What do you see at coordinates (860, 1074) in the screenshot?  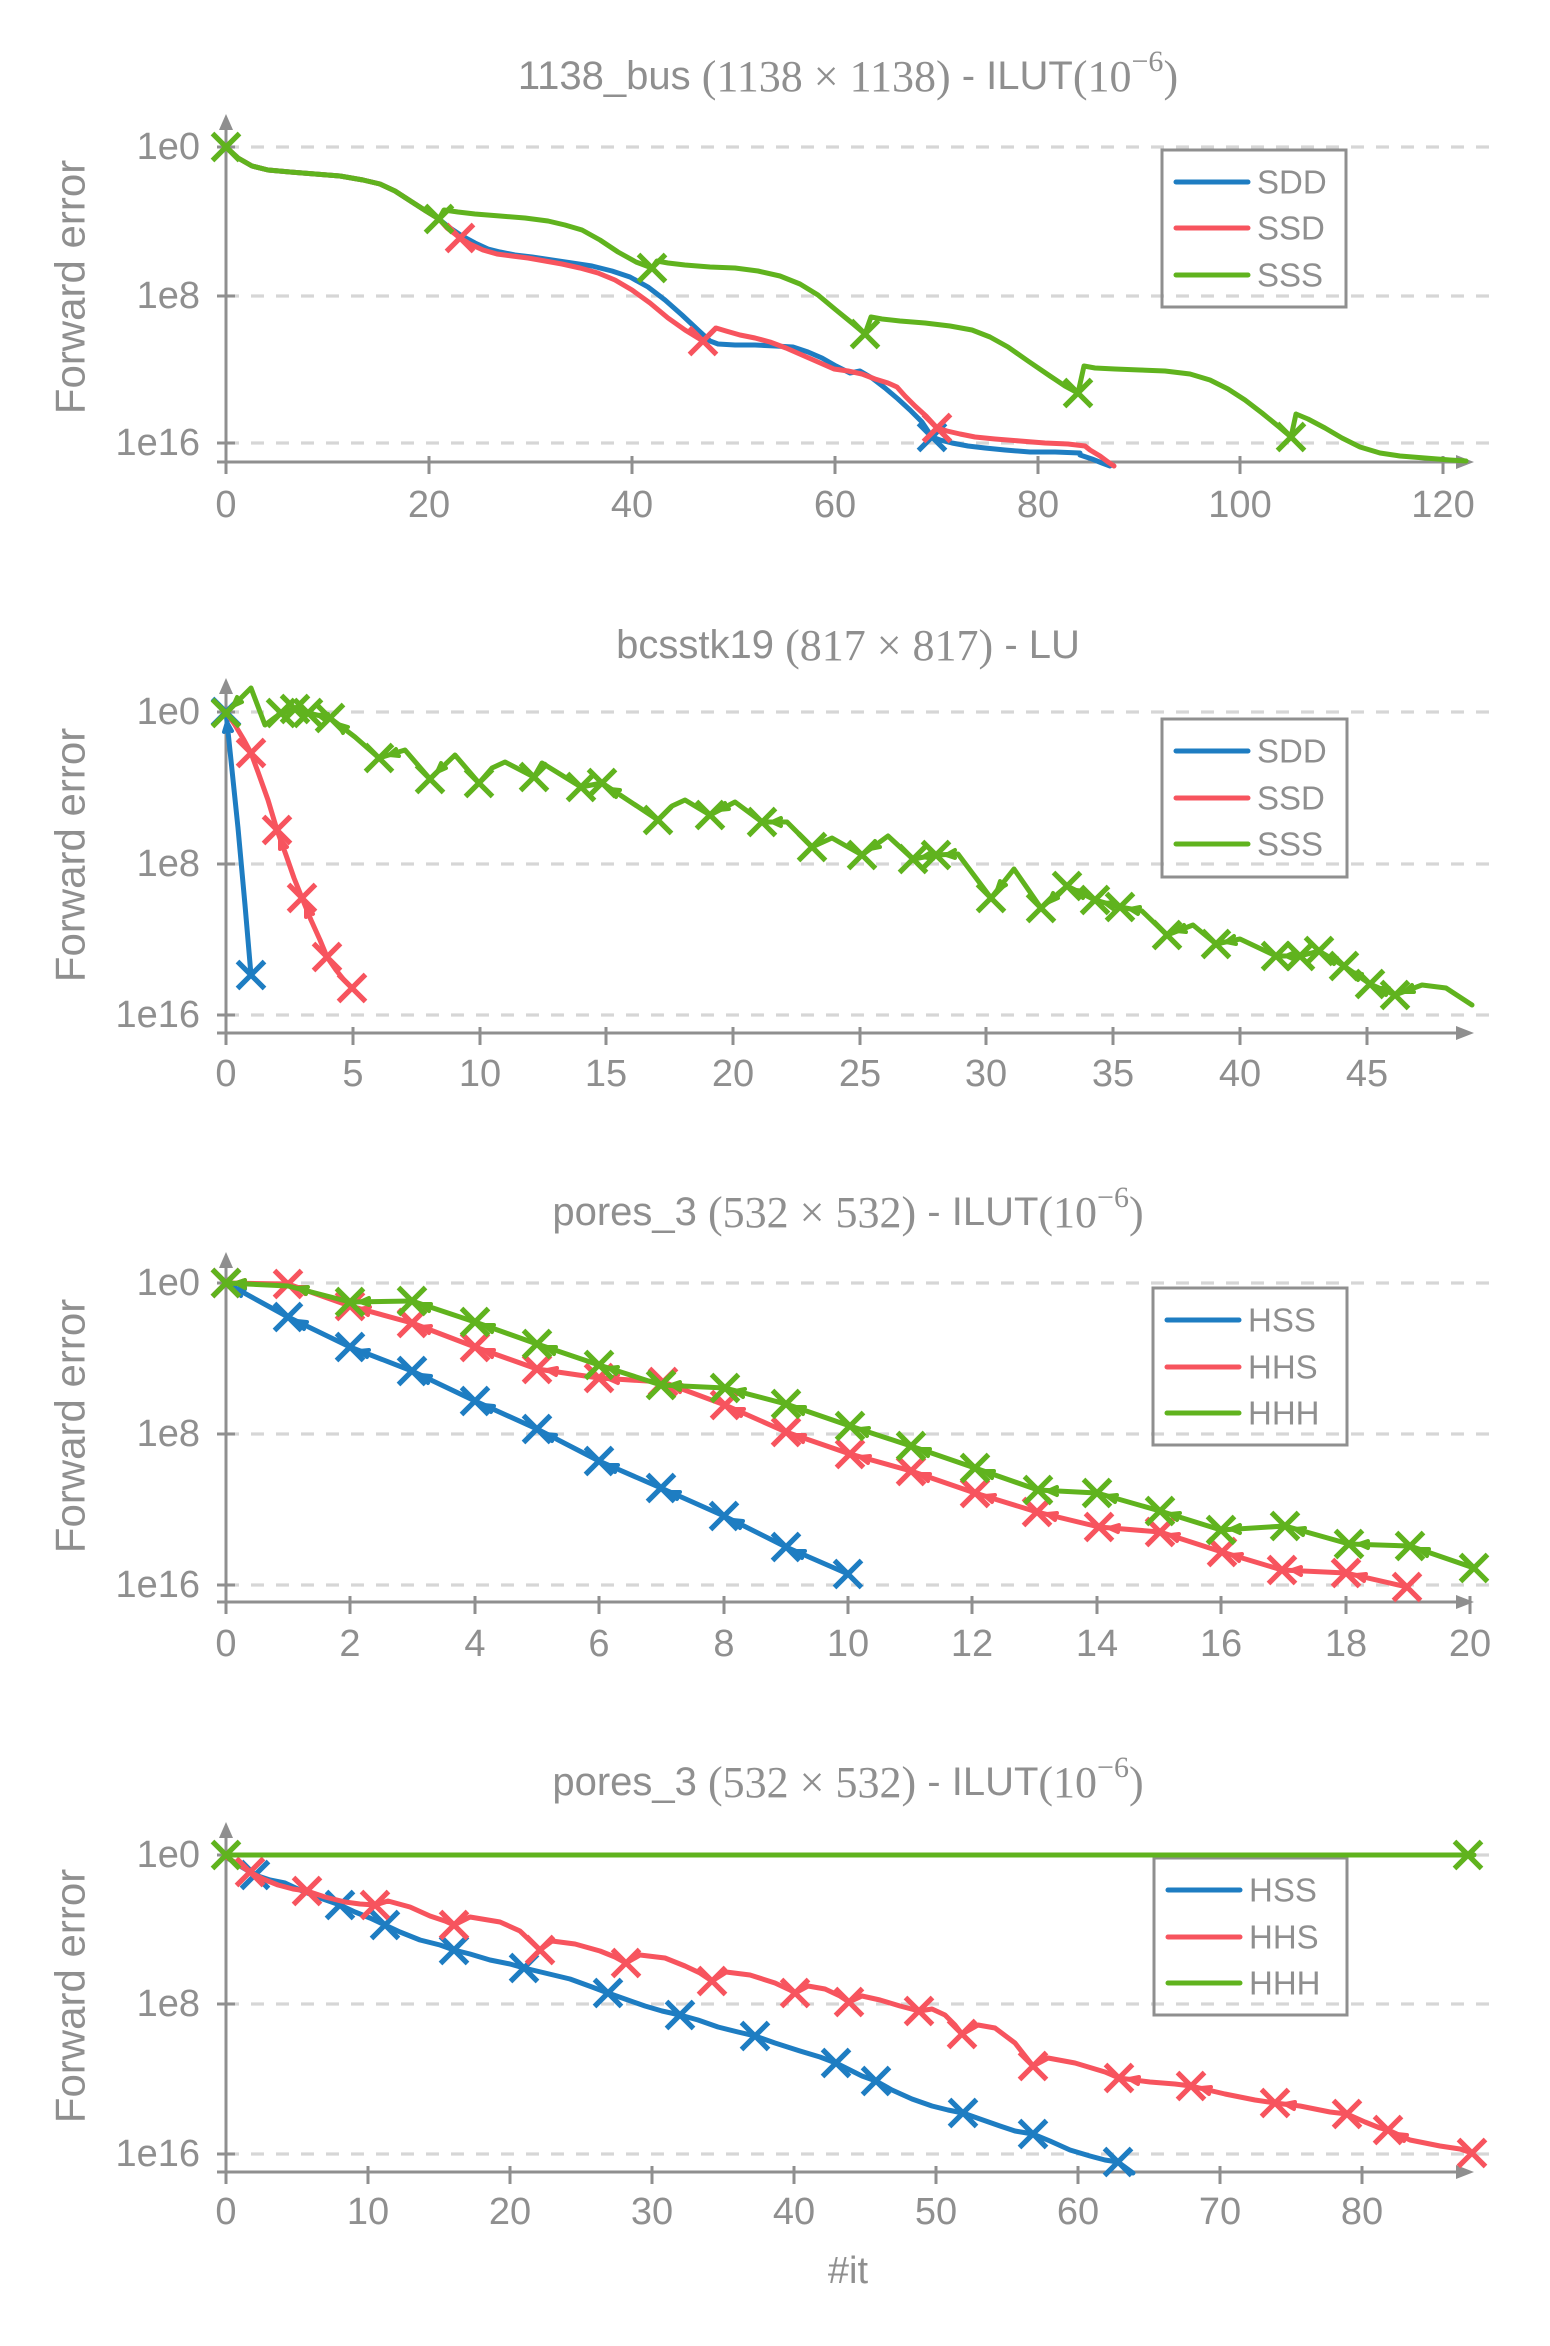 I see `svg-text: 25` at bounding box center [860, 1074].